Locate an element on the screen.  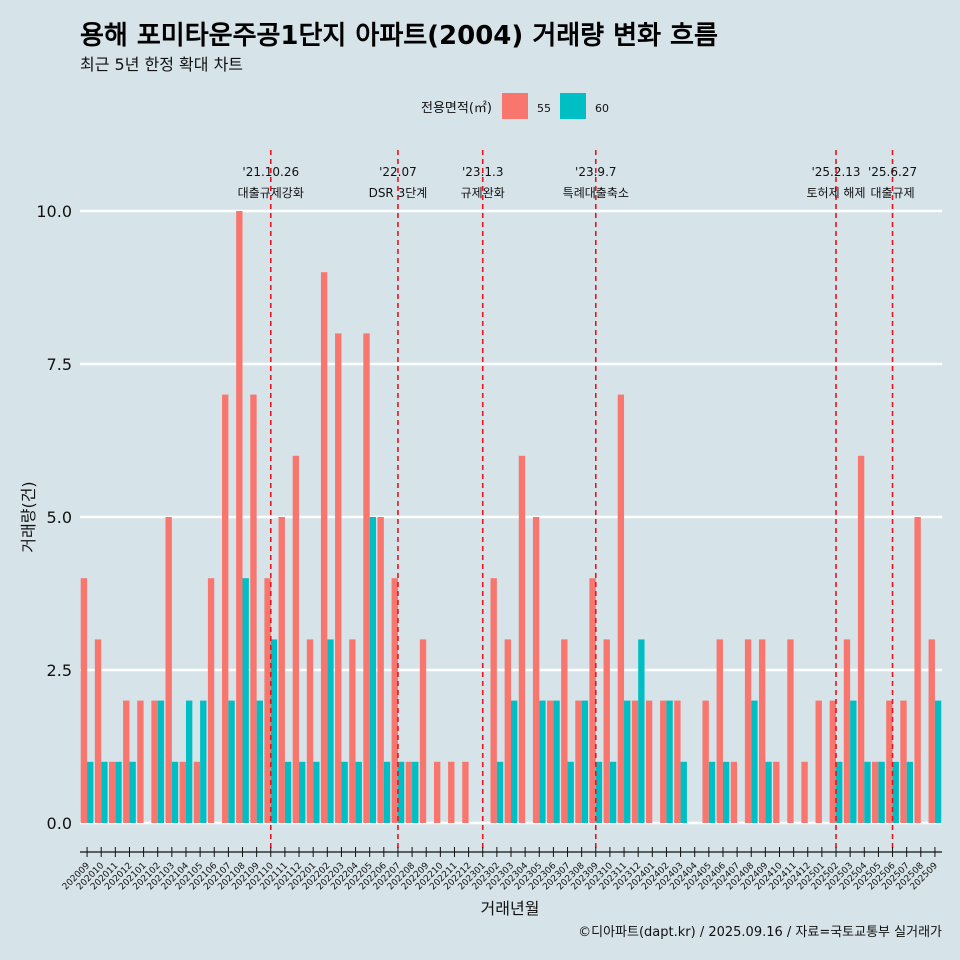
event-date: '22.07 is located at coordinates (398, 172).